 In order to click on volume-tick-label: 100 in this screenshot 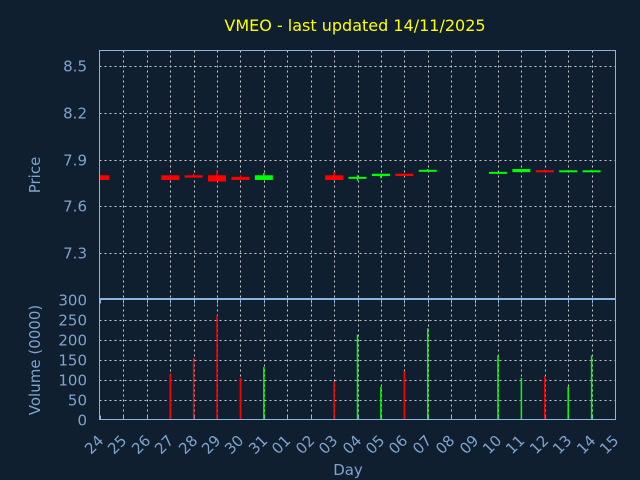, I will do `click(72, 381)`.